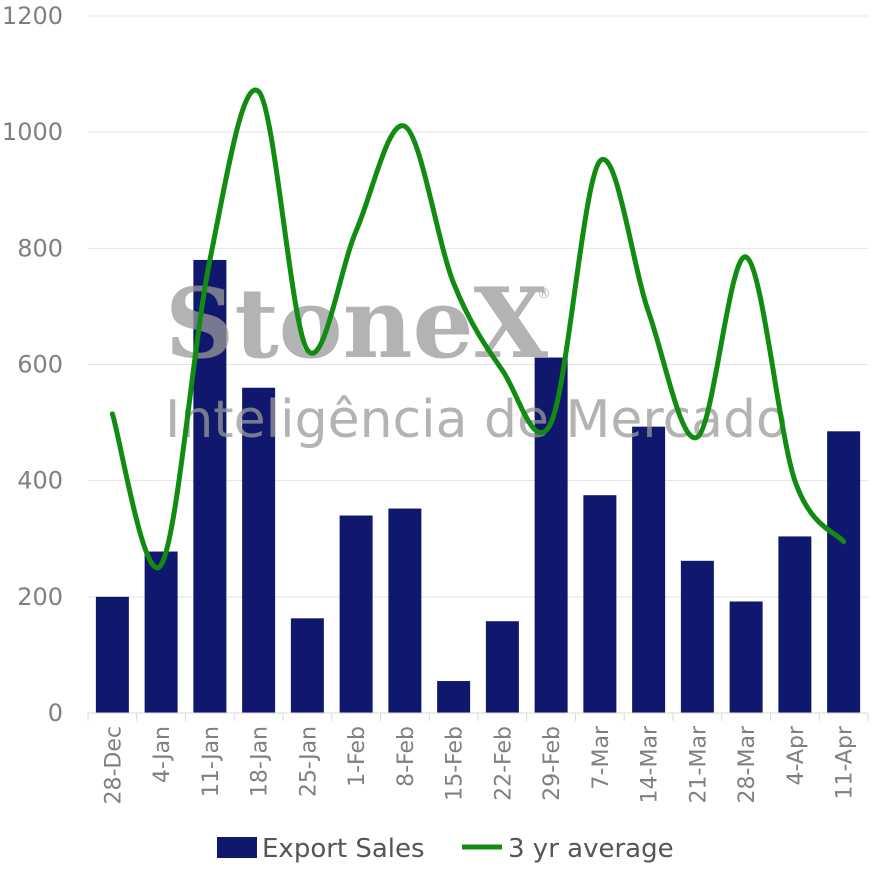  Describe the element at coordinates (406, 756) in the screenshot. I see `x-tick-label: 8-Feb` at that location.